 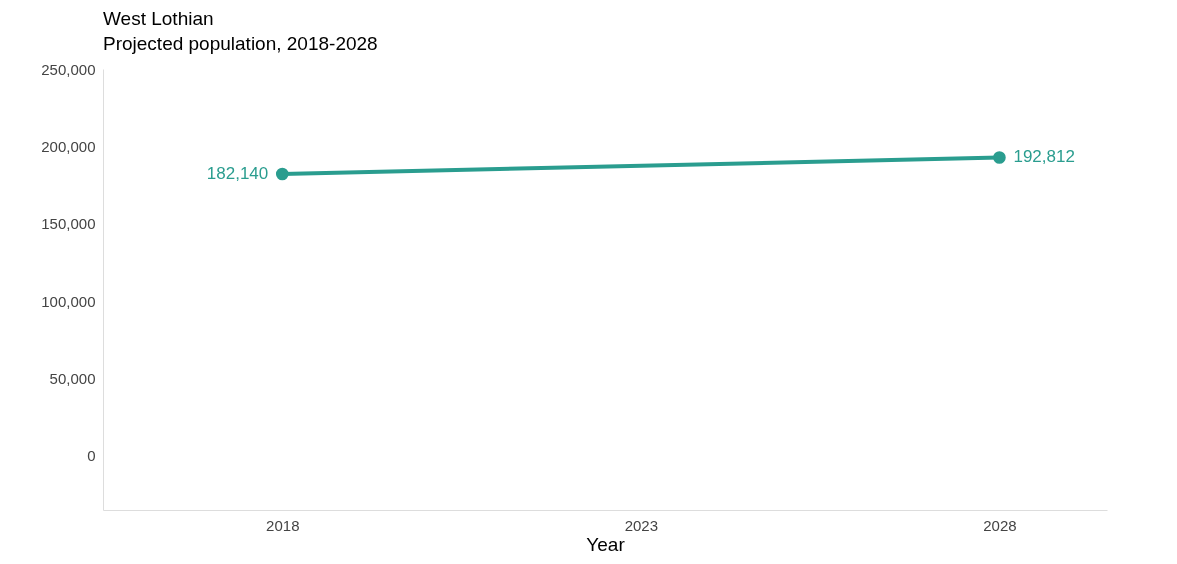 What do you see at coordinates (91, 456) in the screenshot?
I see `y-tick-label: 0` at bounding box center [91, 456].